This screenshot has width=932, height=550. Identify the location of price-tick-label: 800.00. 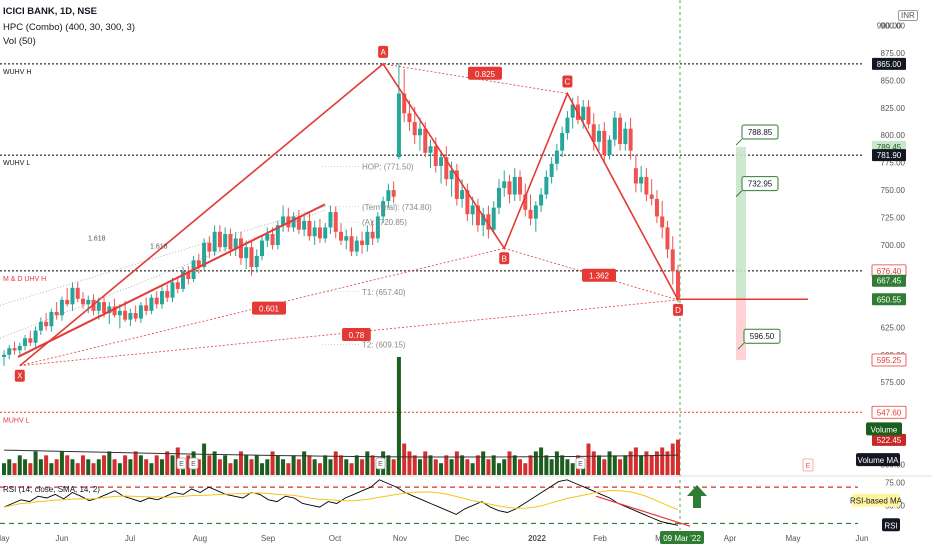
(893, 135).